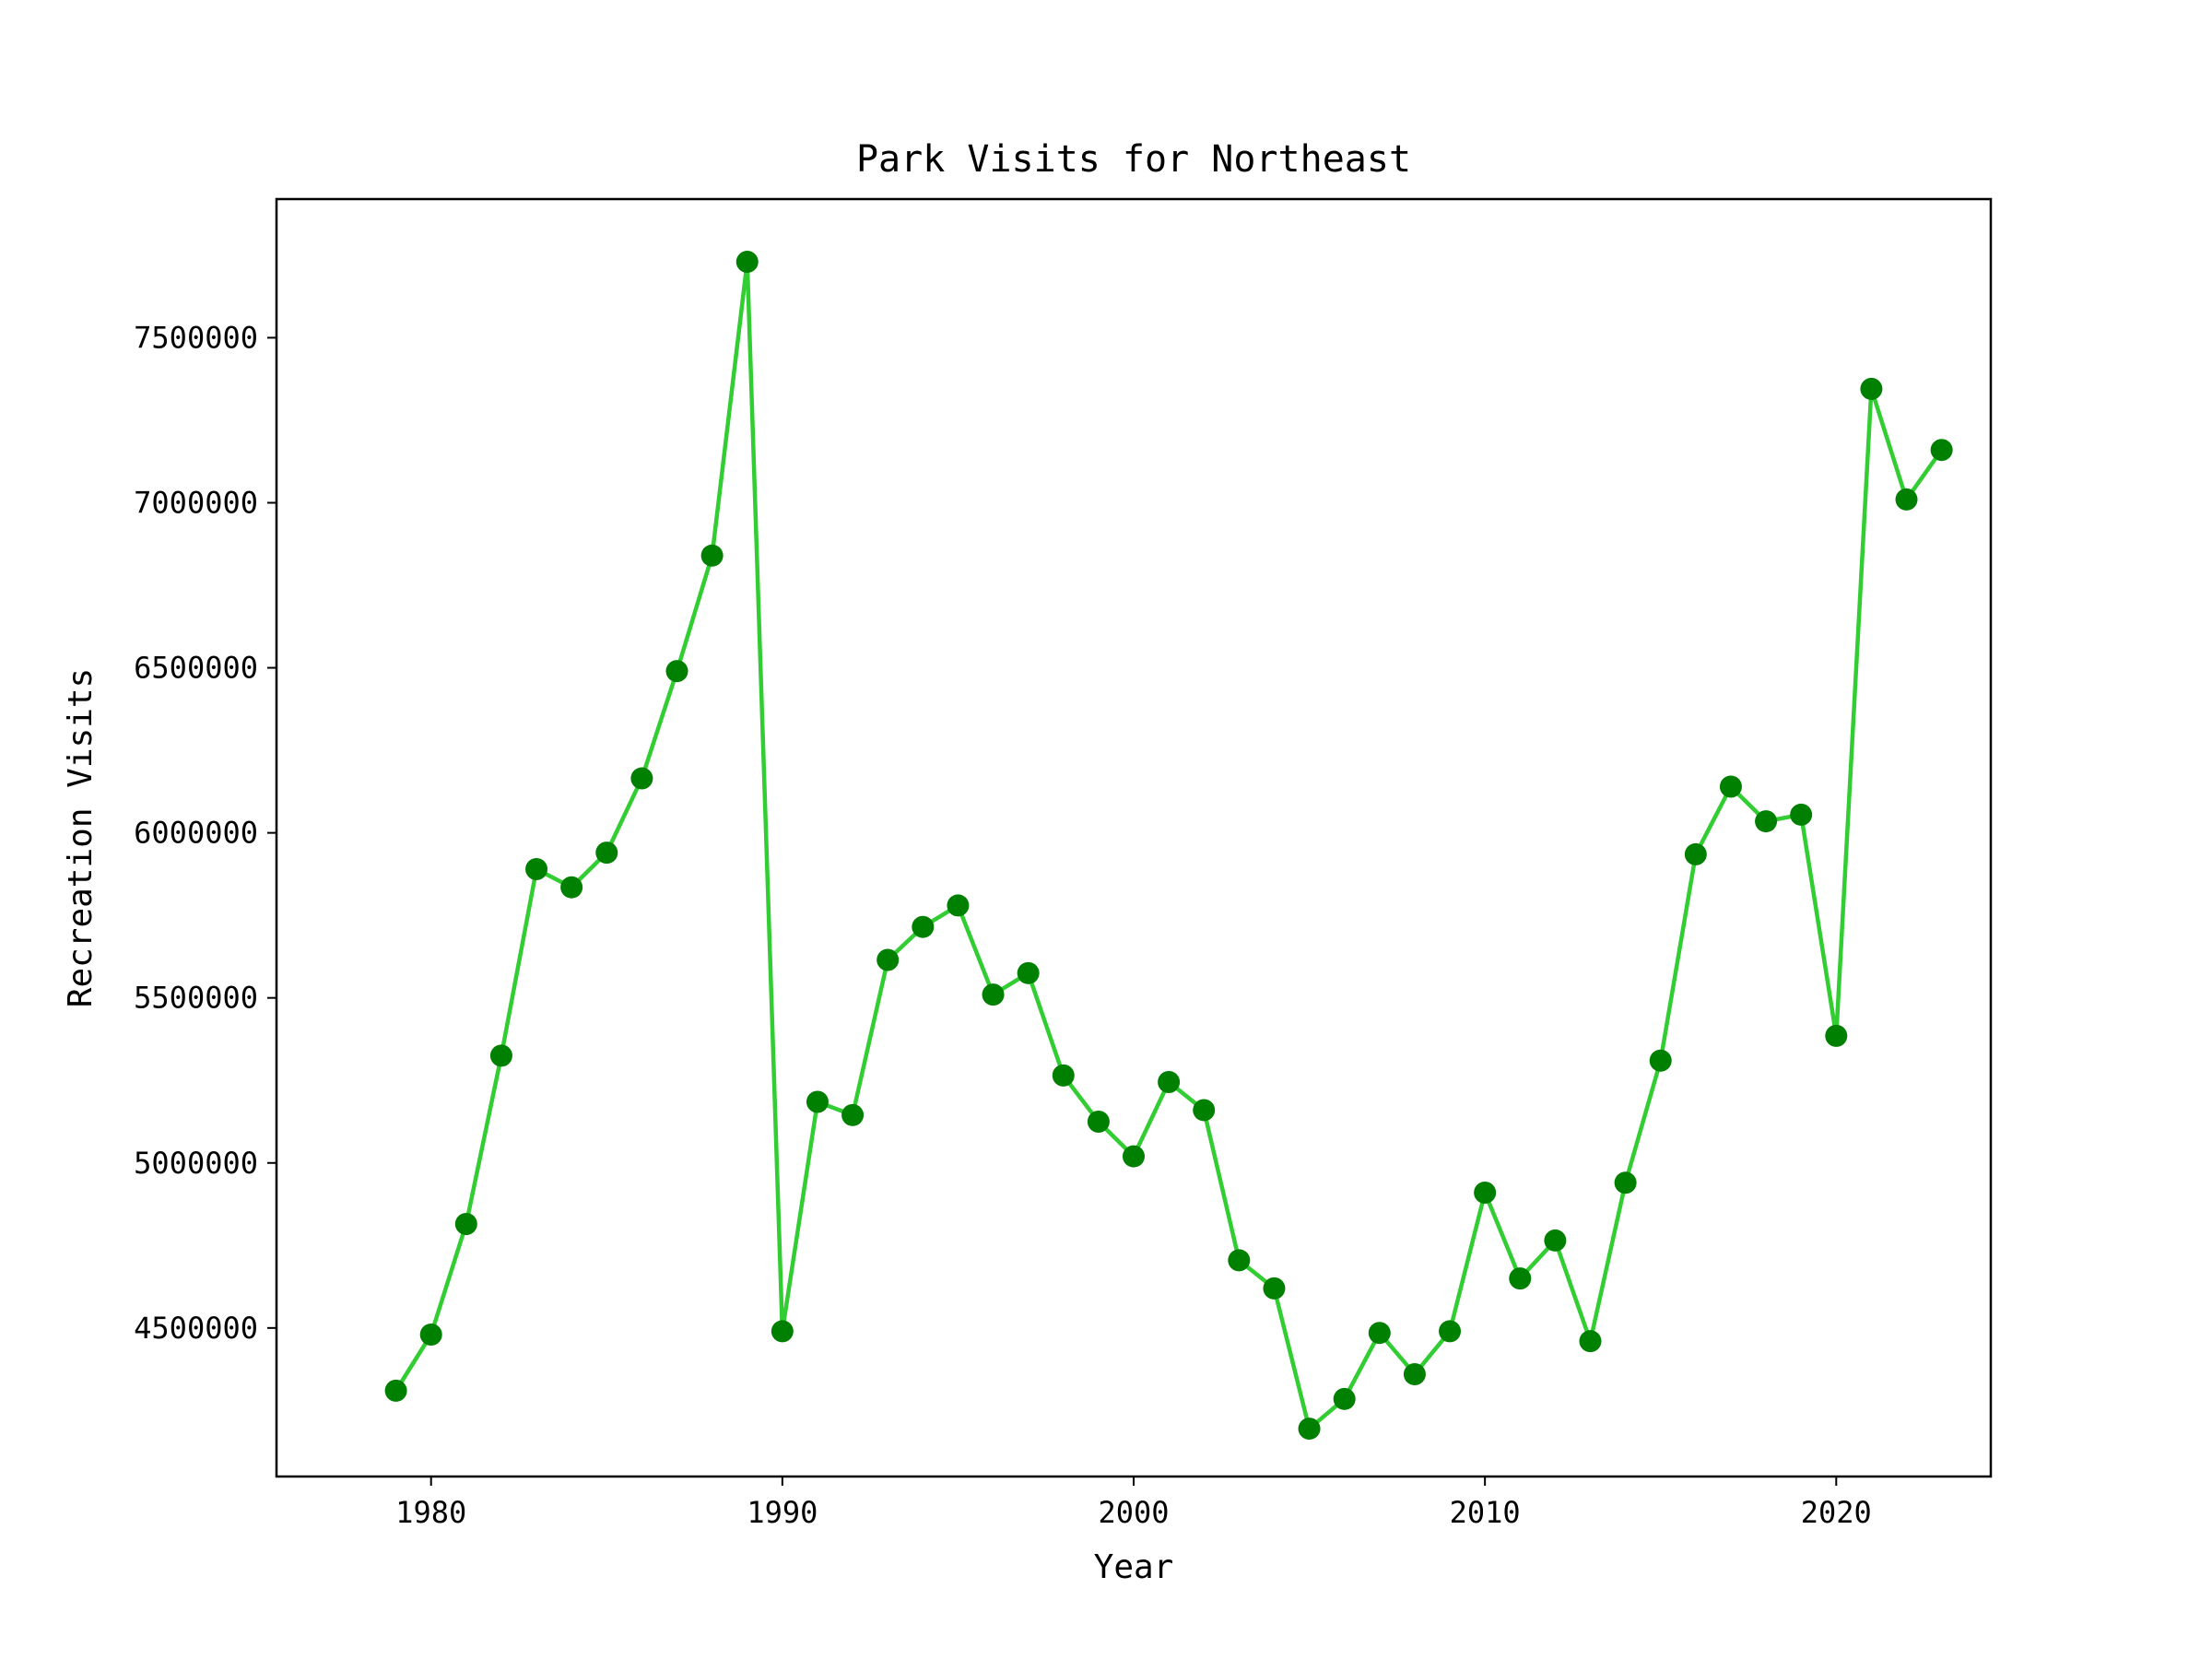 The height and width of the screenshot is (1659, 2212). I want to click on x-axis-label: Year, so click(1134, 1567).